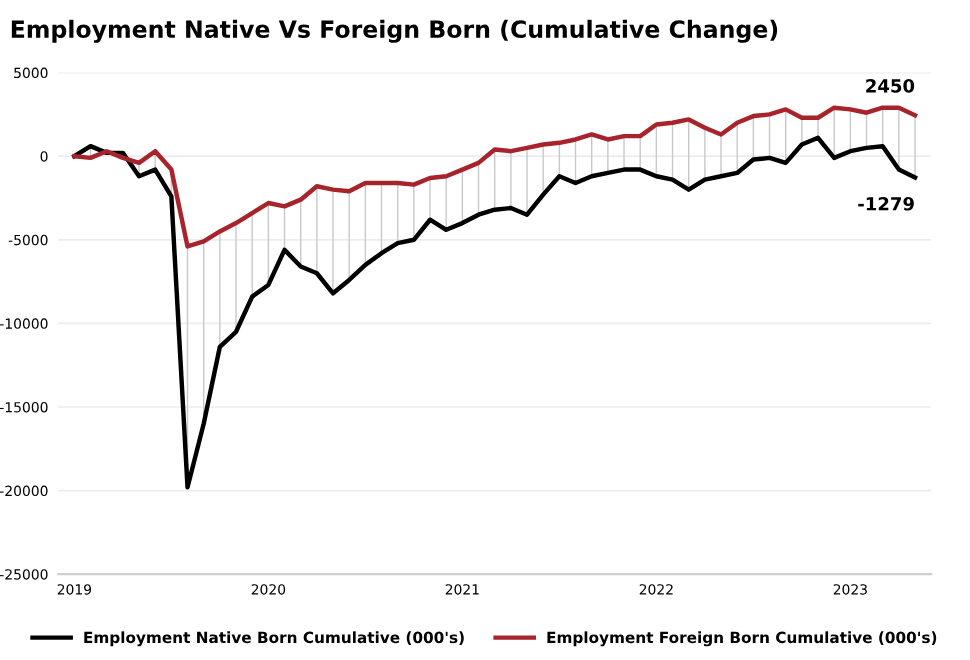 The image size is (970, 660). What do you see at coordinates (890, 86) in the screenshot?
I see `data-label: 2450` at bounding box center [890, 86].